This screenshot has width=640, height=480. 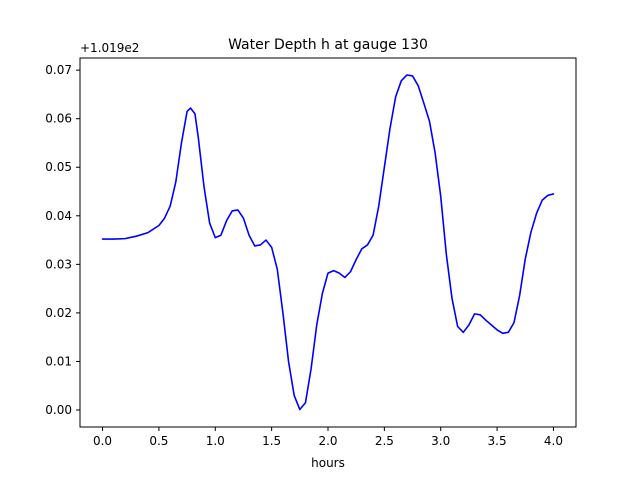 I want to click on x-axis-label: hours, so click(x=328, y=463).